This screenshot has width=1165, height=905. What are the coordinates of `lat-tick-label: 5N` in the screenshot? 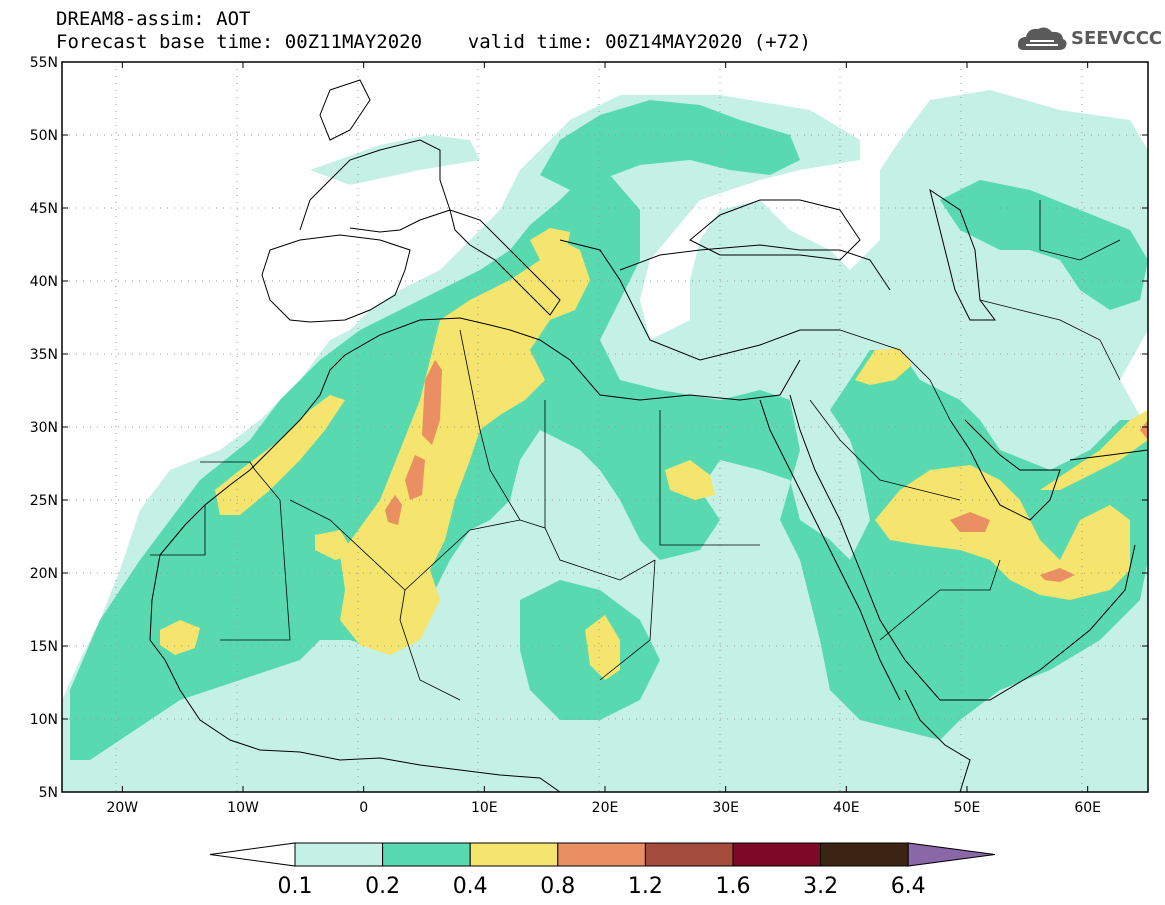 It's located at (48, 793).